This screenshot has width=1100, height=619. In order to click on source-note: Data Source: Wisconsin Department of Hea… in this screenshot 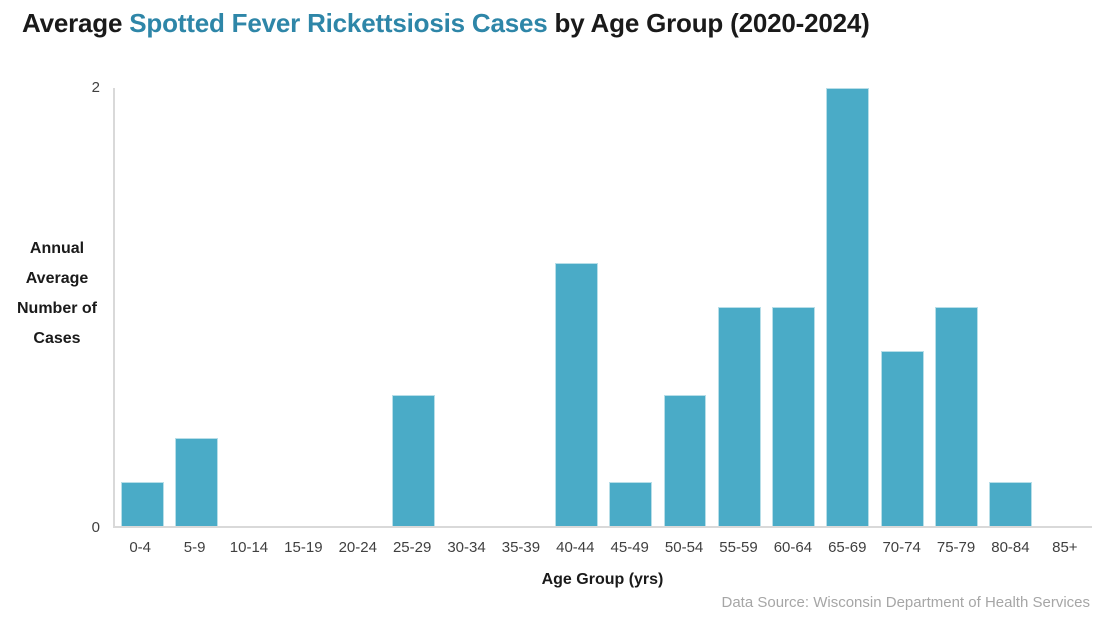, I will do `click(906, 602)`.